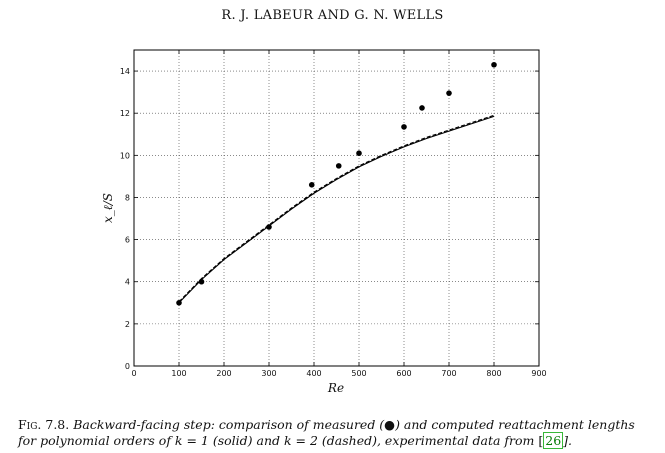 This screenshot has width=665, height=453. I want to click on x-tick-label: 600, so click(403, 373).